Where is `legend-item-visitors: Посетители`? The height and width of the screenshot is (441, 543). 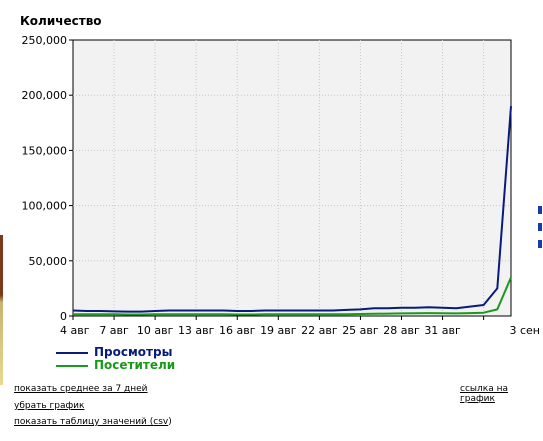
legend-item-visitors: Посетители is located at coordinates (115, 365).